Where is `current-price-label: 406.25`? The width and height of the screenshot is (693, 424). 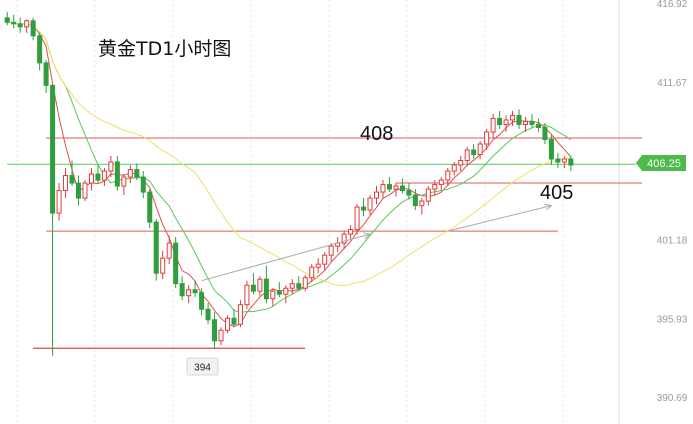 current-price-label: 406.25 is located at coordinates (664, 164).